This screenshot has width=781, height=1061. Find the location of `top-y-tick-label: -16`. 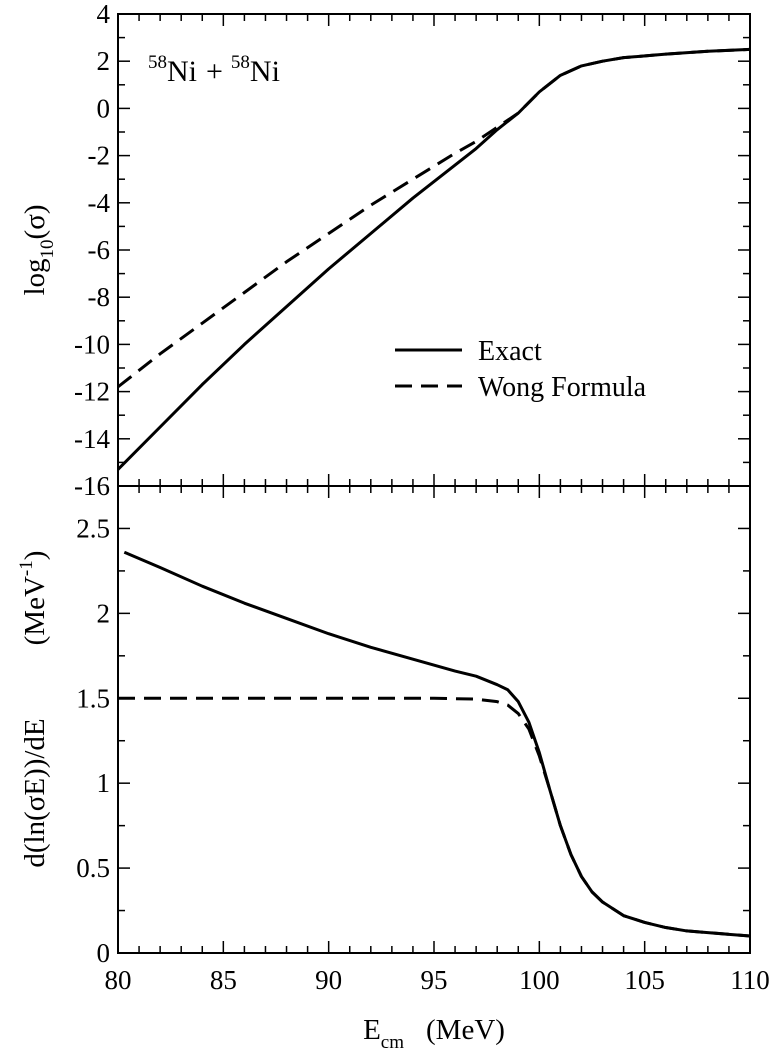

top-y-tick-label: -16 is located at coordinates (92, 486).